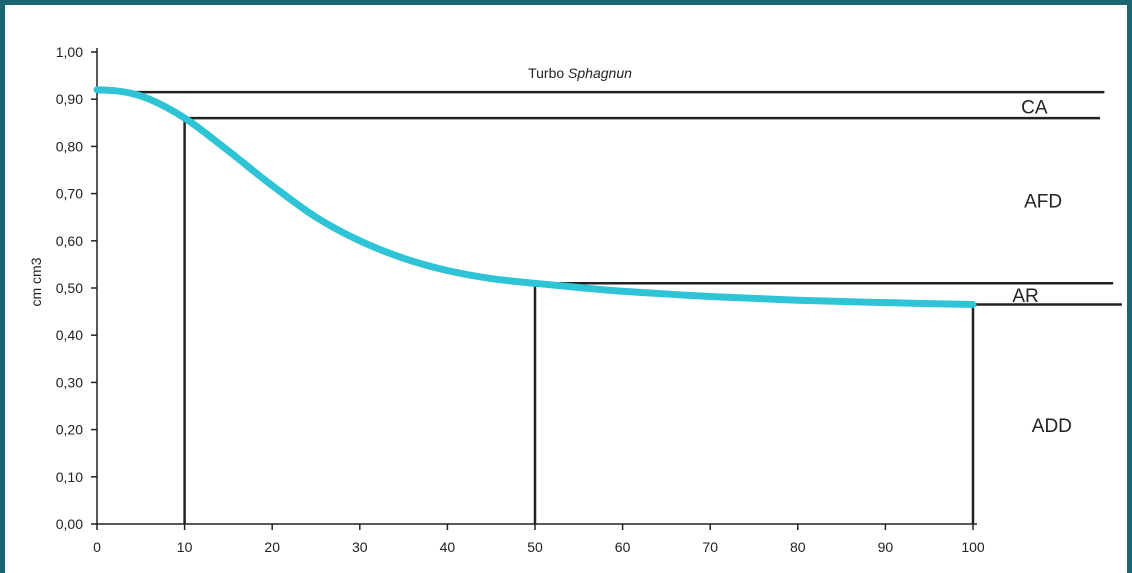 The height and width of the screenshot is (573, 1132). Describe the element at coordinates (185, 547) in the screenshot. I see `x-tick-label: 10` at that location.